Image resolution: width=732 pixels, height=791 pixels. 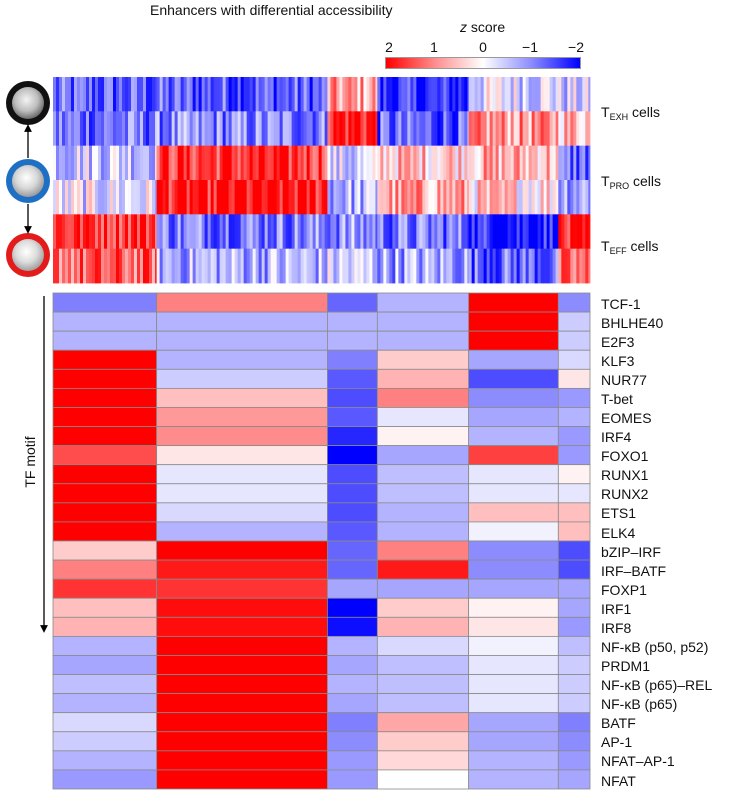 I want to click on tf-row-label: RUNX2, so click(x=625, y=494).